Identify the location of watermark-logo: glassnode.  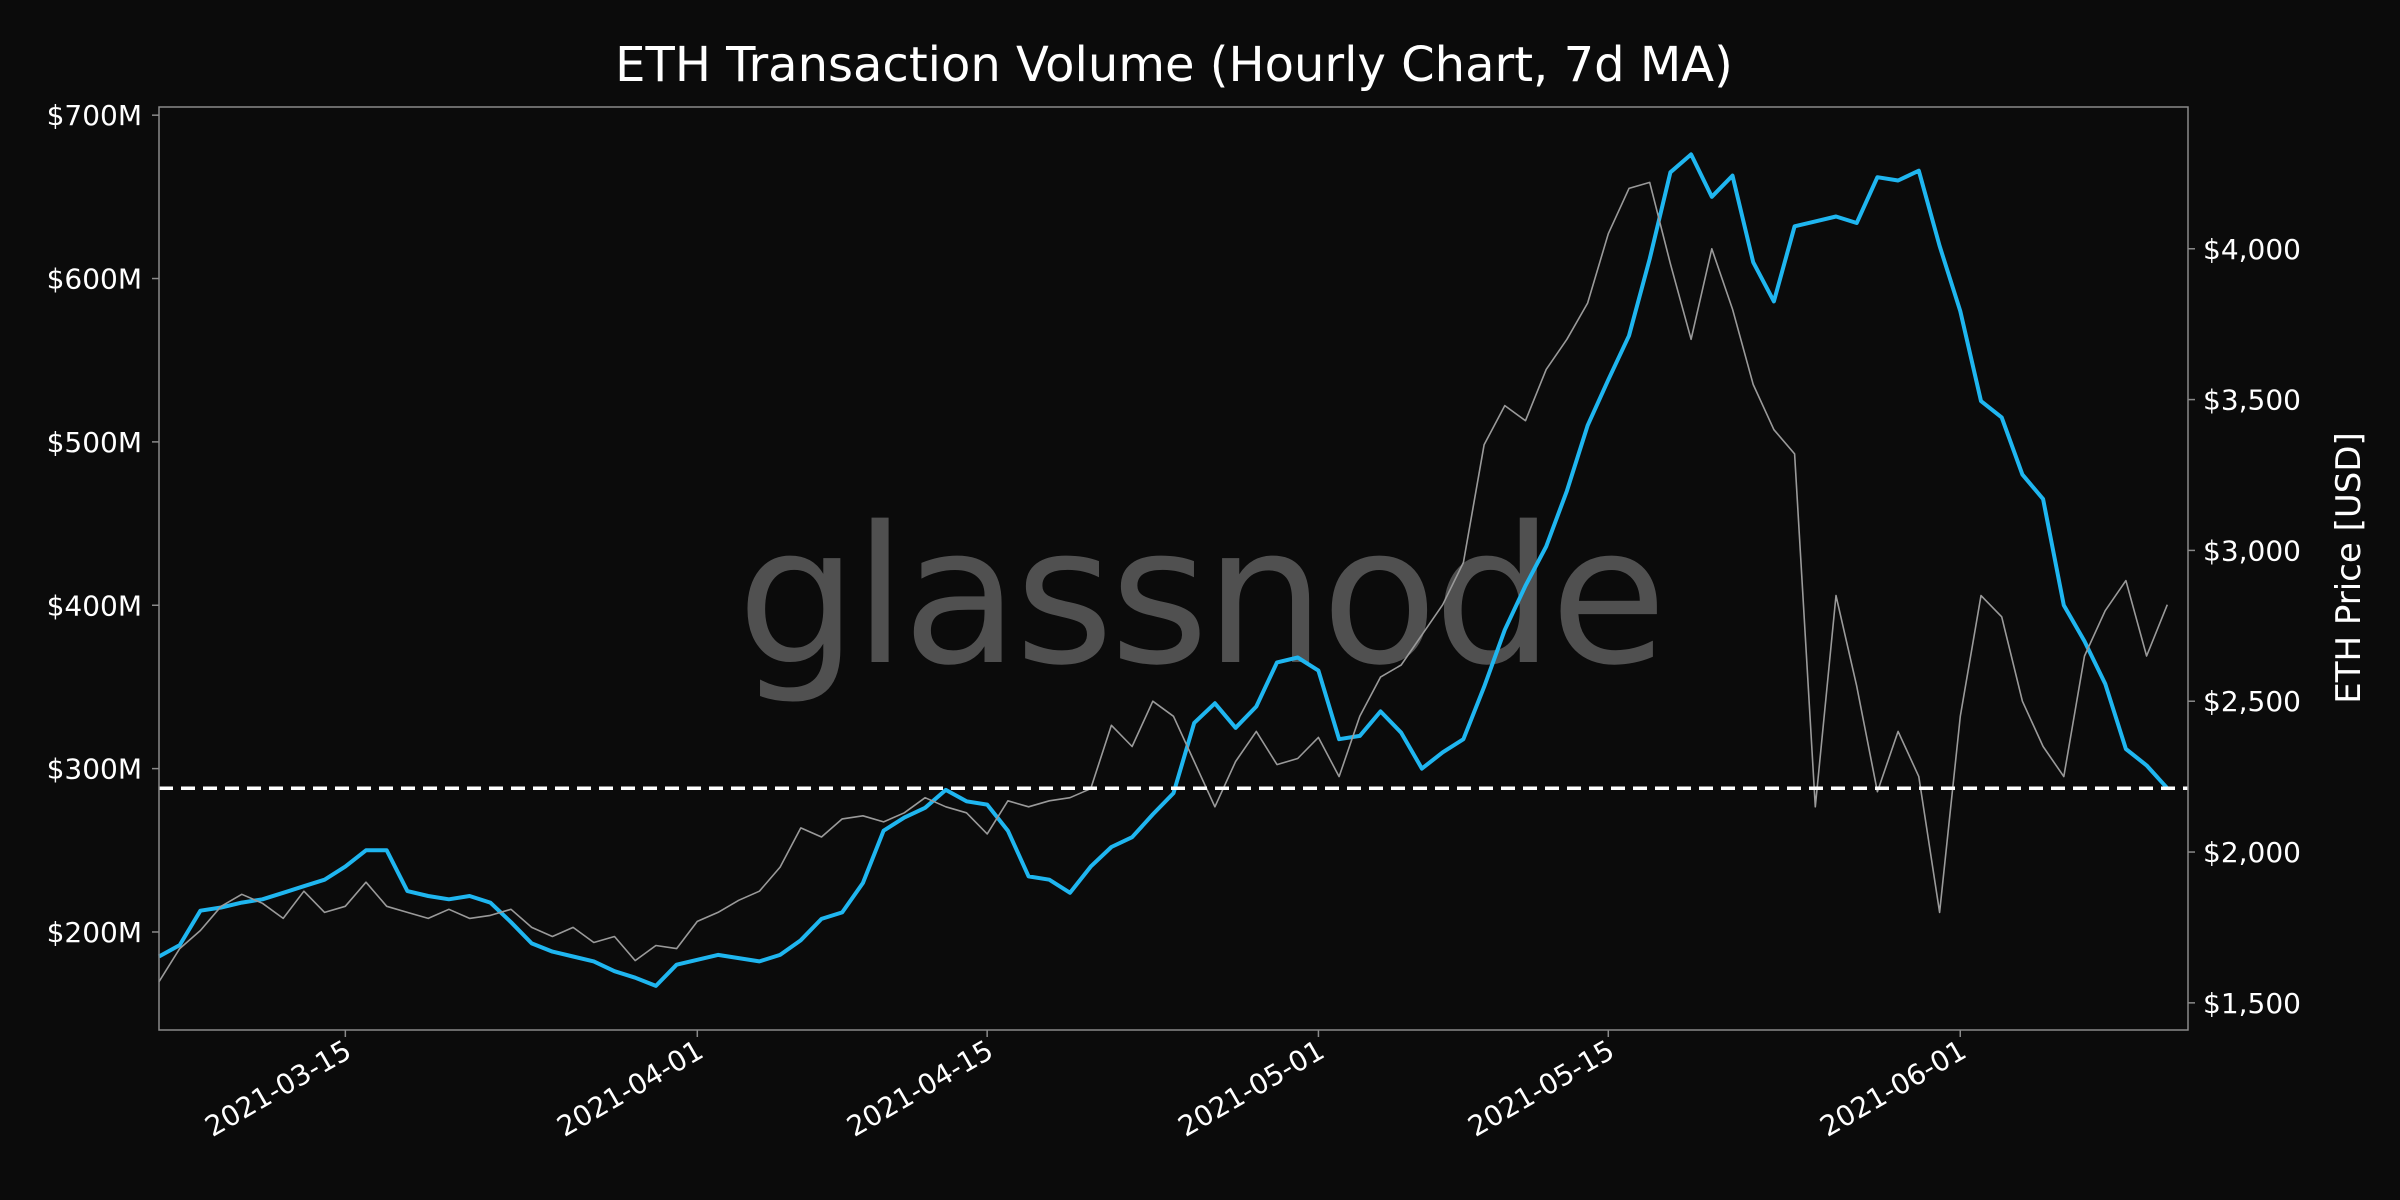
(1200, 596).